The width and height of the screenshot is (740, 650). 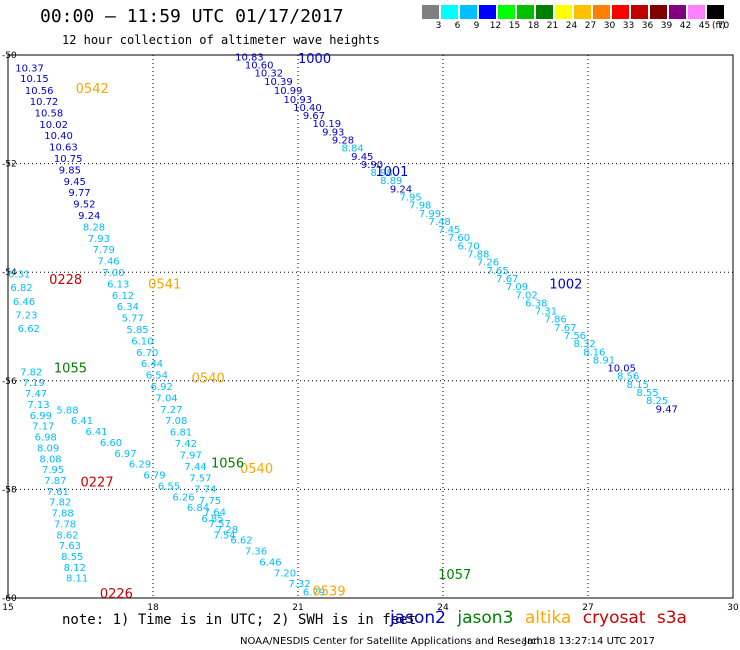 I want to click on legend-altika: altika, so click(x=548, y=618).